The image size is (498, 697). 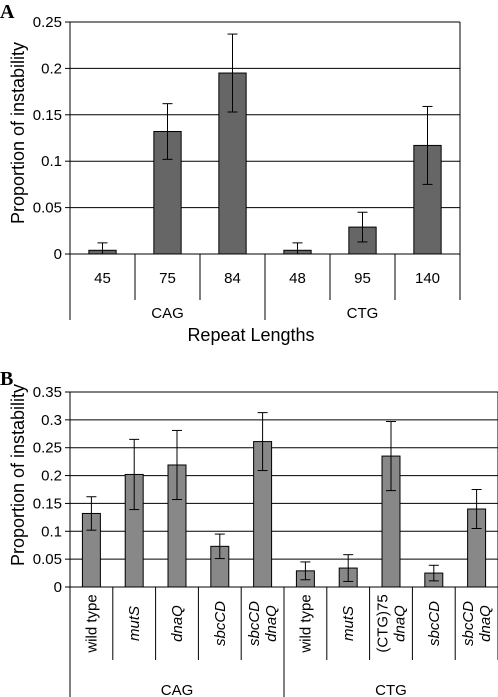 What do you see at coordinates (383, 623) in the screenshot?
I see `category-label: (CTG)75` at bounding box center [383, 623].